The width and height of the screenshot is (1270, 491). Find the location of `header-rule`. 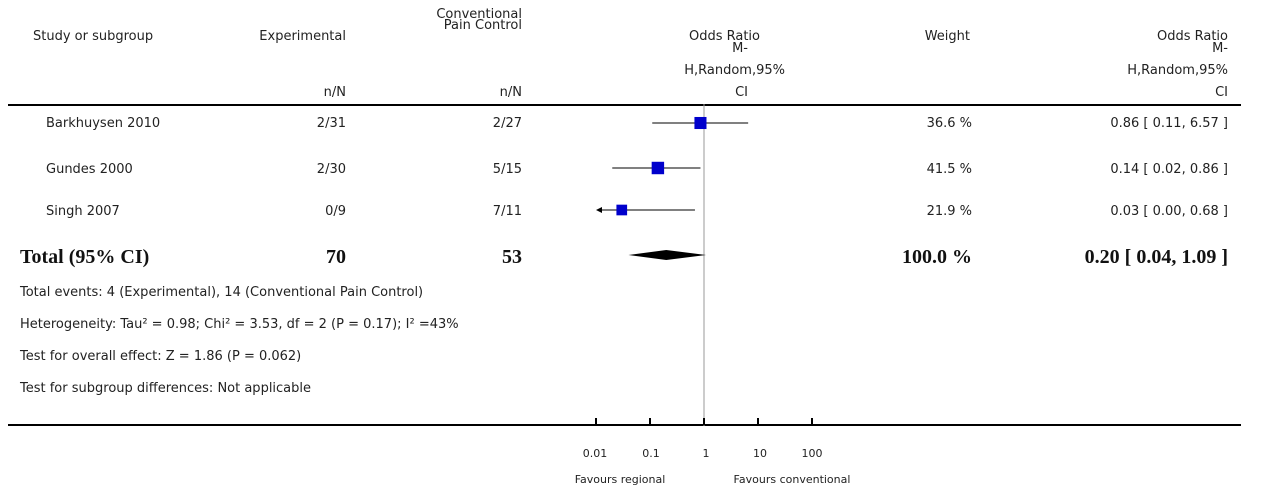

header-rule is located at coordinates (624, 105).